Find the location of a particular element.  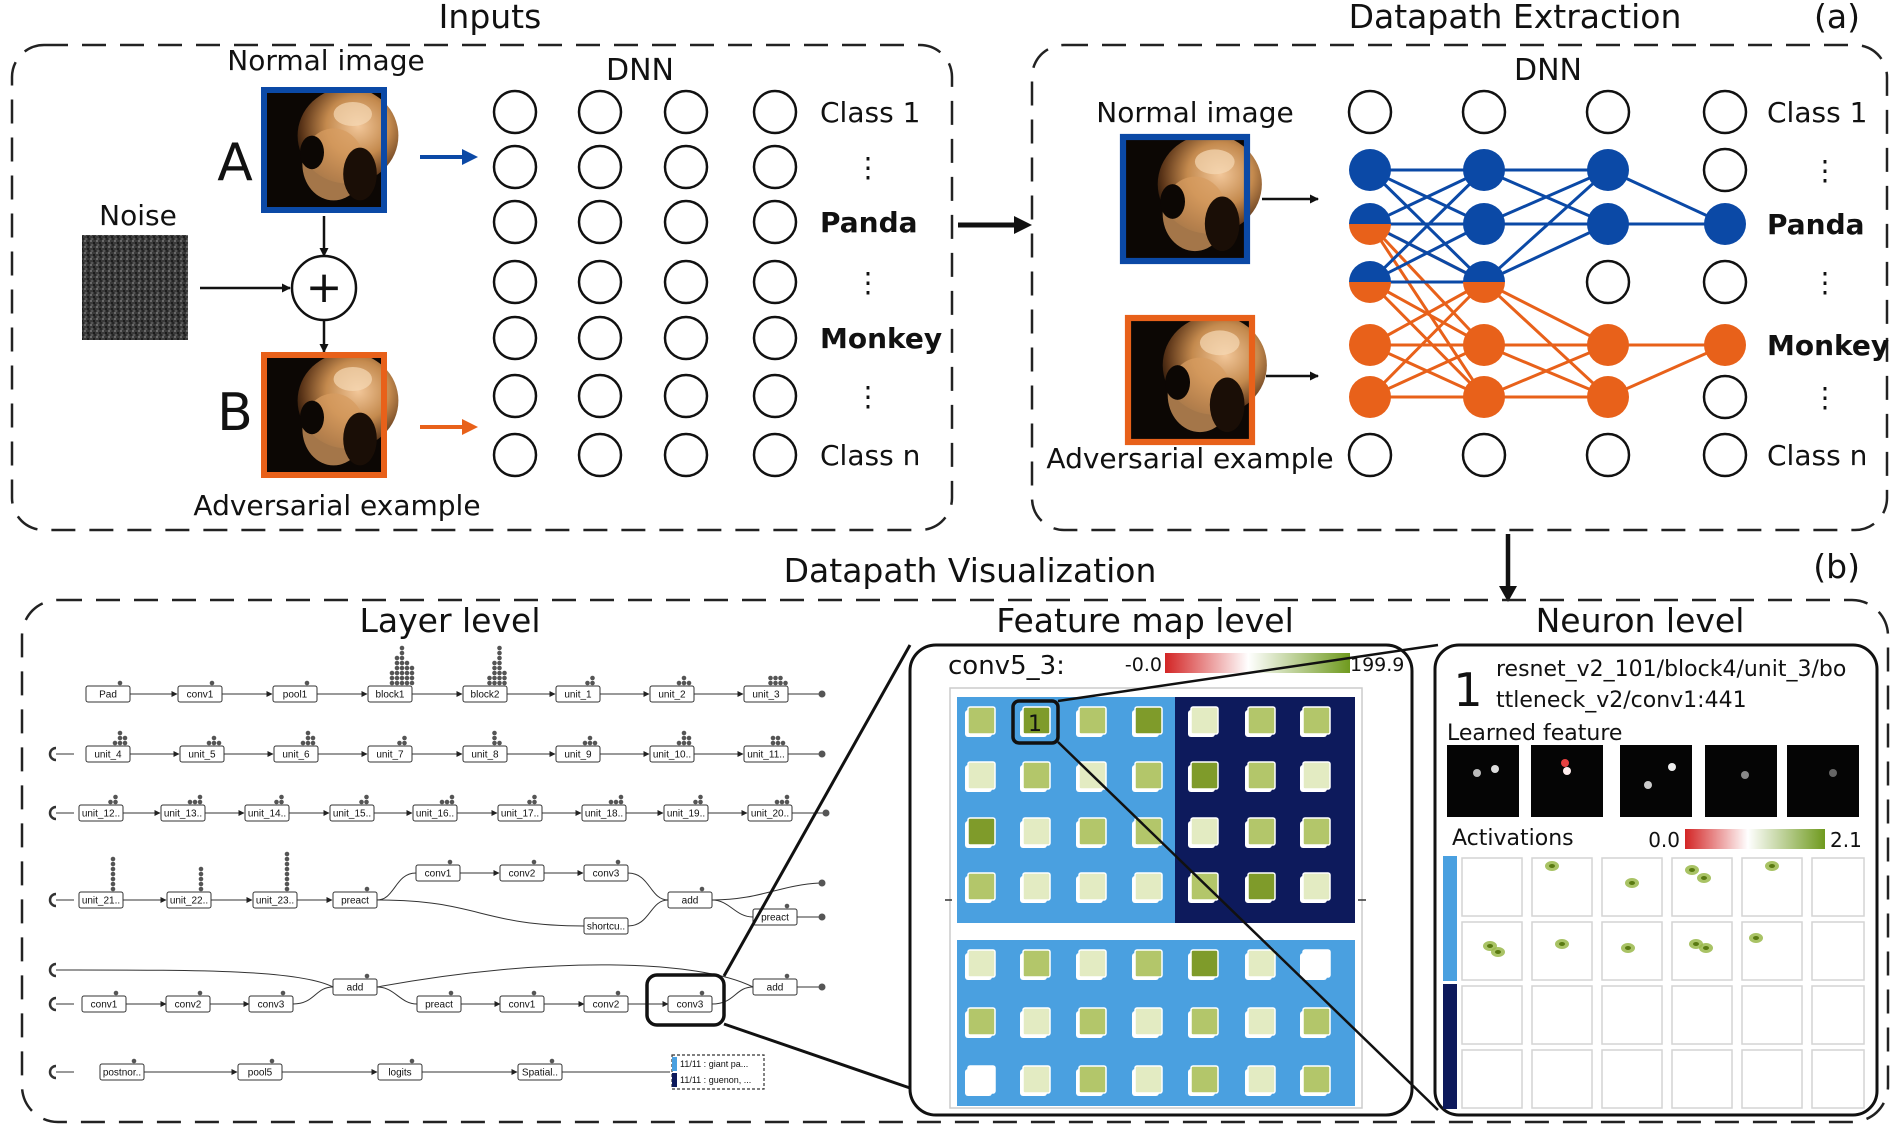

feature-map-layer-name: conv5_3: is located at coordinates (1006, 666).